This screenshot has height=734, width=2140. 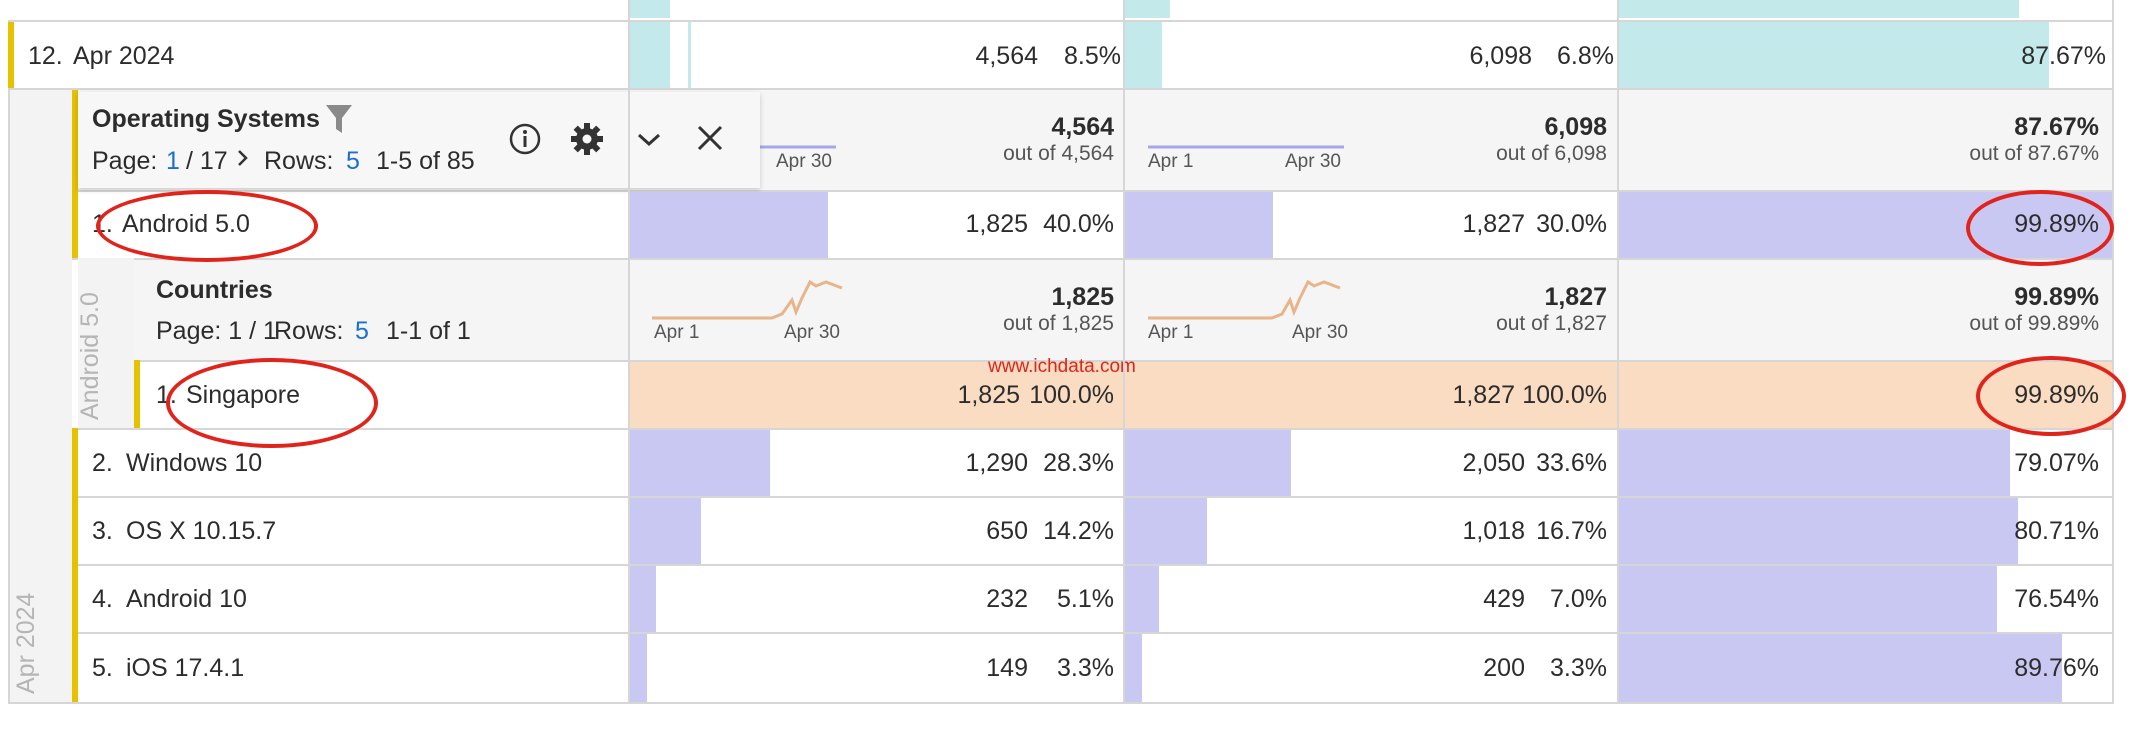 I want to click on row12-bar-m1, so click(x=650, y=55).